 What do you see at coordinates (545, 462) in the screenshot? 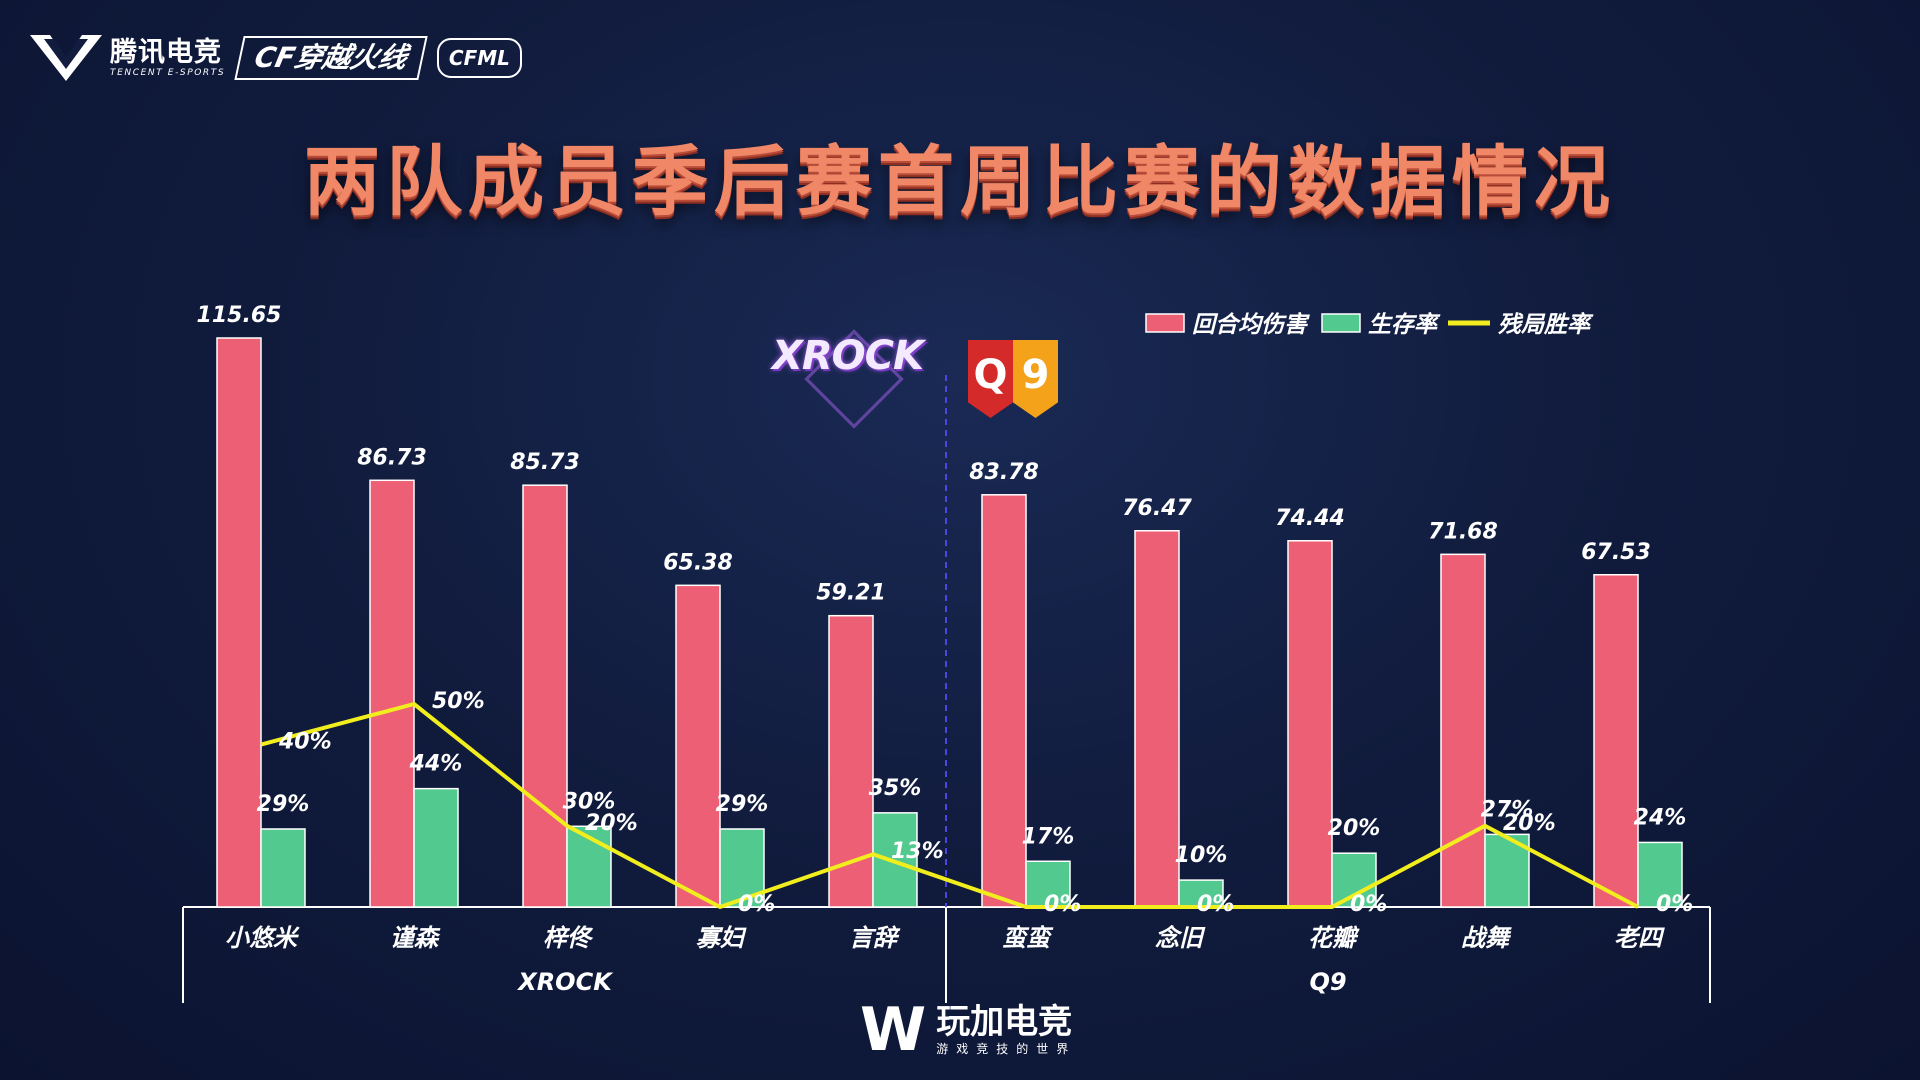
I see `damage-label: 85.73` at bounding box center [545, 462].